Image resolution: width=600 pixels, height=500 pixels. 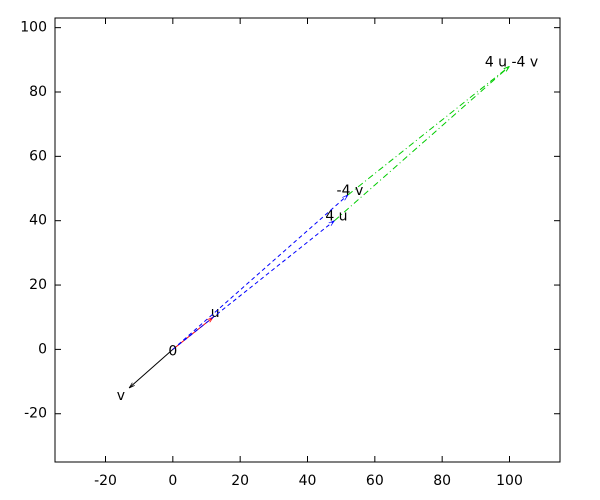 I want to click on x-tick-label: 60, so click(x=375, y=481).